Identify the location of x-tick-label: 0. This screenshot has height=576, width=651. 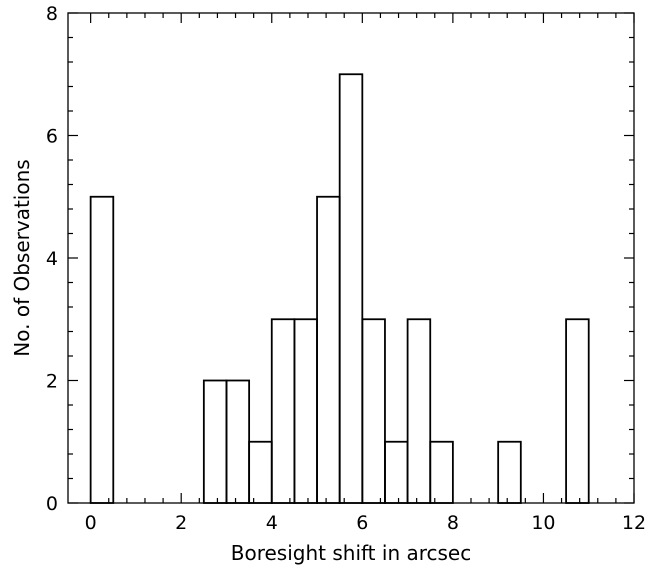
(91, 523).